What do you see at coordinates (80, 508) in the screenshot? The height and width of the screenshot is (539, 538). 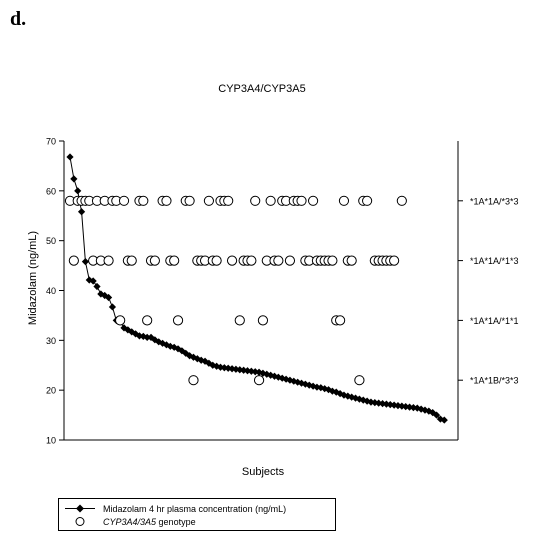 I see `filled-diamond-line-icon` at bounding box center [80, 508].